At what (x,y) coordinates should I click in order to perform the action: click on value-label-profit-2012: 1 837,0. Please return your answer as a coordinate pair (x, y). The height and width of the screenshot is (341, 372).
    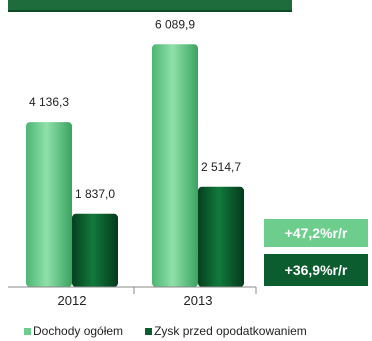
    Looking at the image, I should click on (95, 194).